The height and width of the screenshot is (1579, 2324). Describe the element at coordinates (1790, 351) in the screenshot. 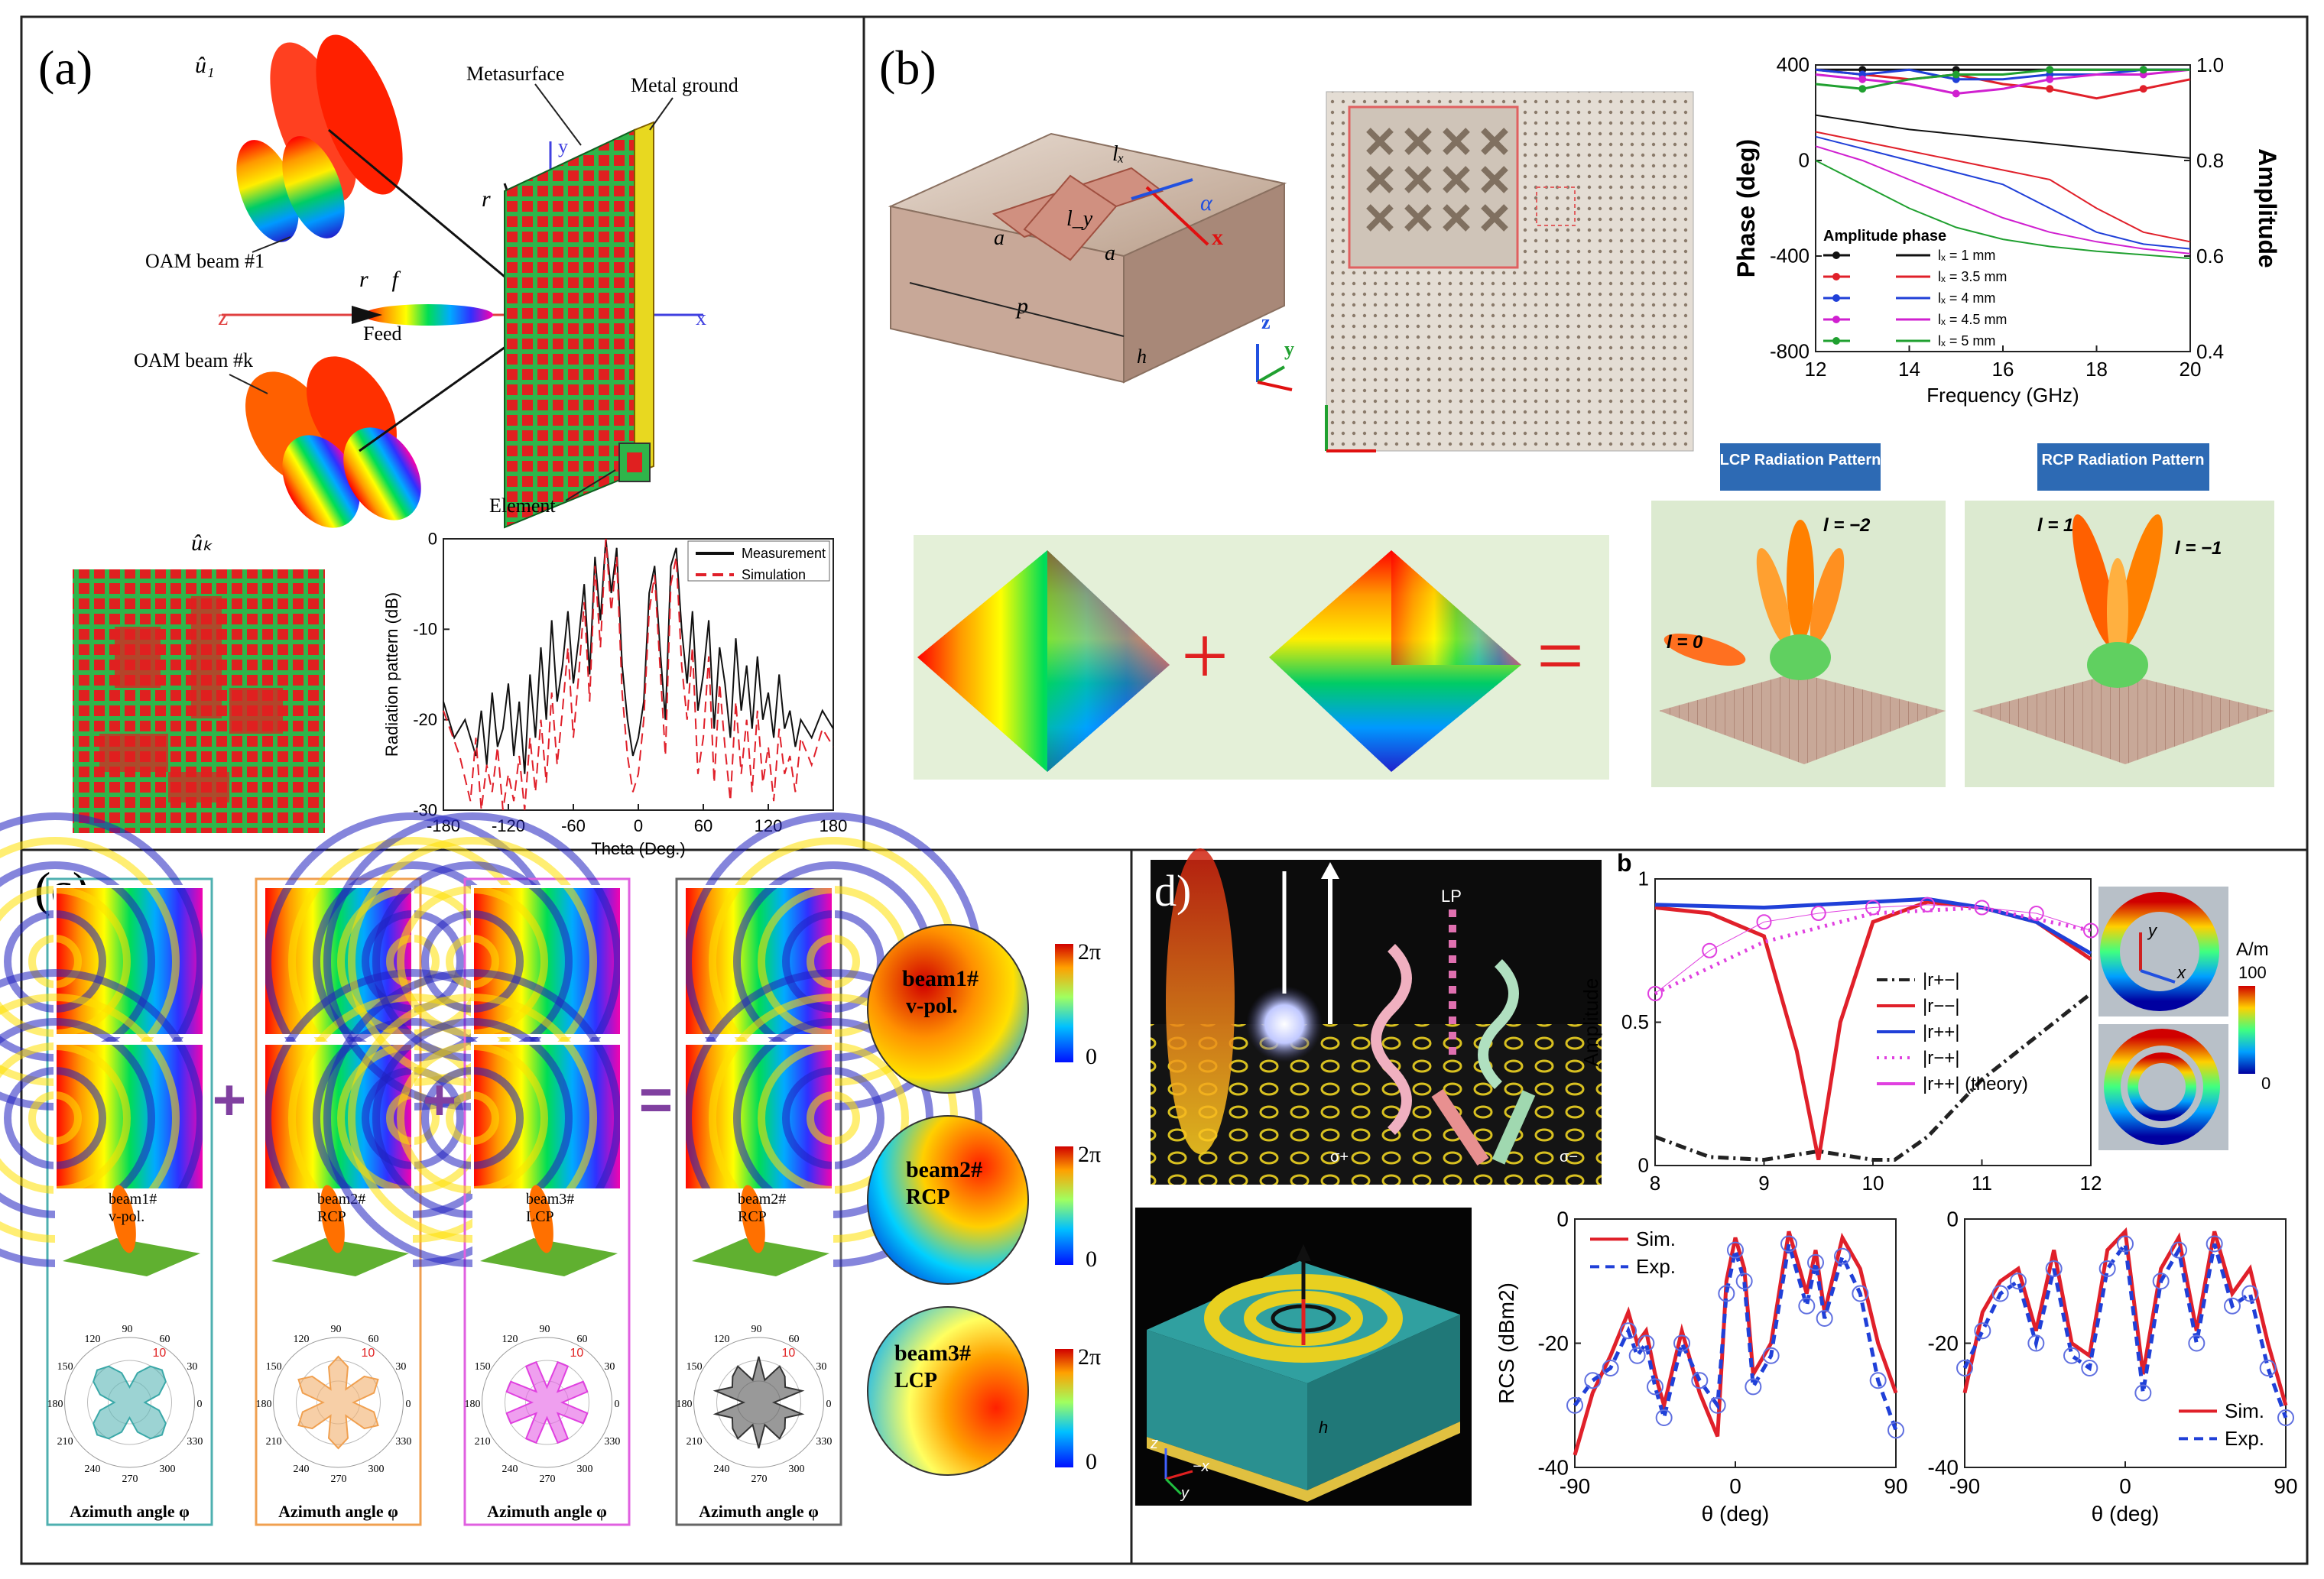

I see `y-tick-label-3: -800` at that location.